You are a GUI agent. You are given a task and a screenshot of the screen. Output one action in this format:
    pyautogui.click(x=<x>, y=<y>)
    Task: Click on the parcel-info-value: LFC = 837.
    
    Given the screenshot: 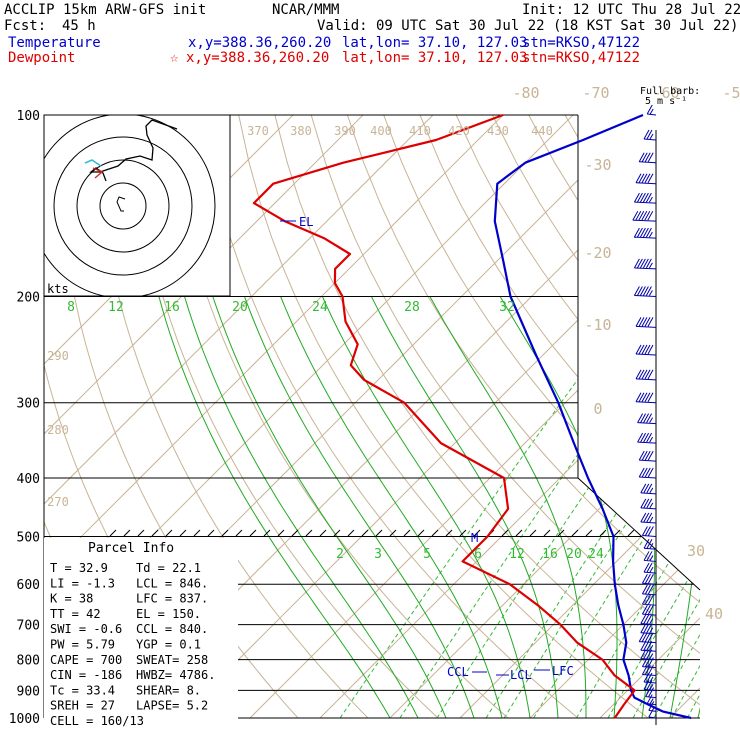 What is the action you would take?
    pyautogui.click(x=172, y=599)
    